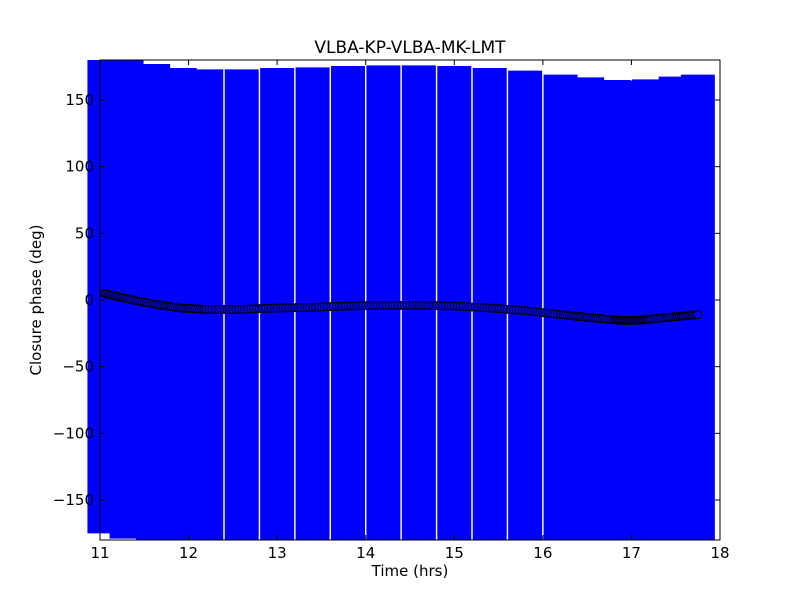 This screenshot has height=604, width=800. What do you see at coordinates (542, 553) in the screenshot?
I see `x-tick-label: 16` at bounding box center [542, 553].